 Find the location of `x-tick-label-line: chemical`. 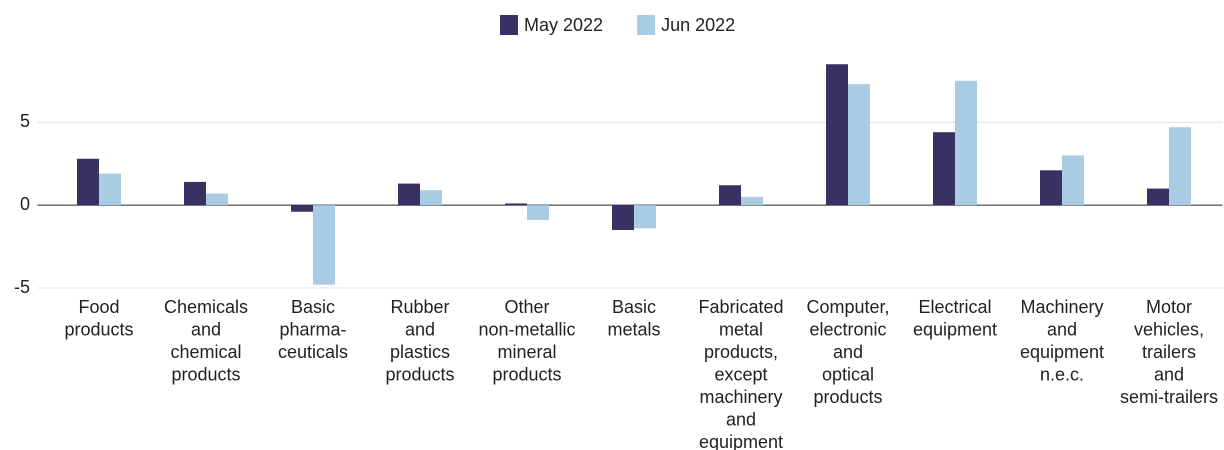

x-tick-label-line: chemical is located at coordinates (205, 352).